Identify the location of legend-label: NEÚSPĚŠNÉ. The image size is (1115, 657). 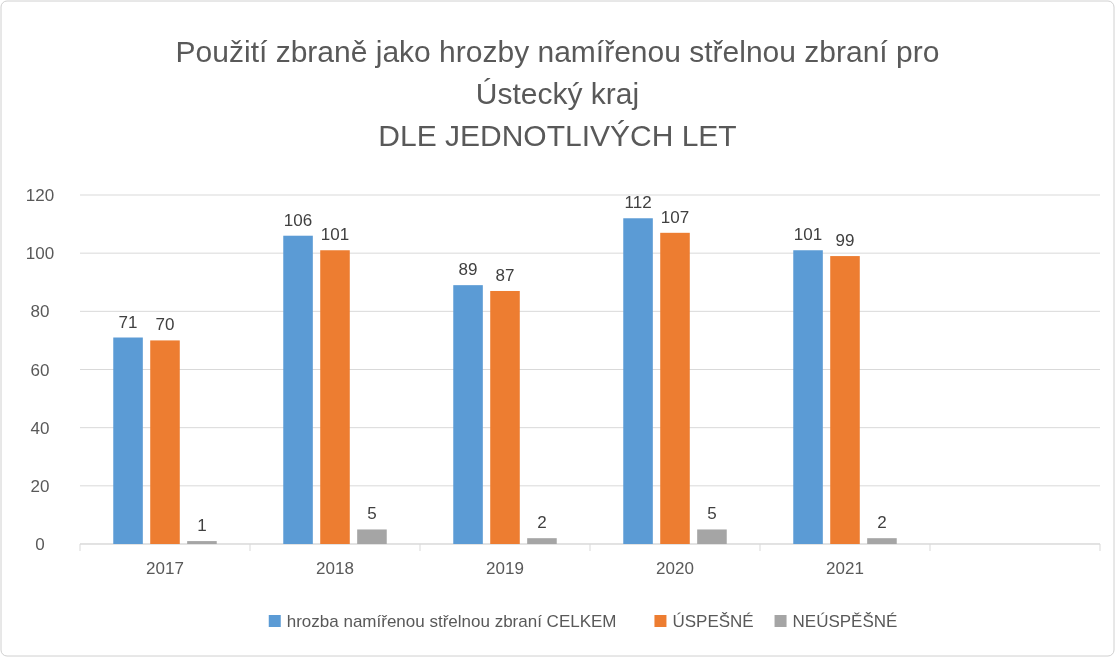
(845, 621).